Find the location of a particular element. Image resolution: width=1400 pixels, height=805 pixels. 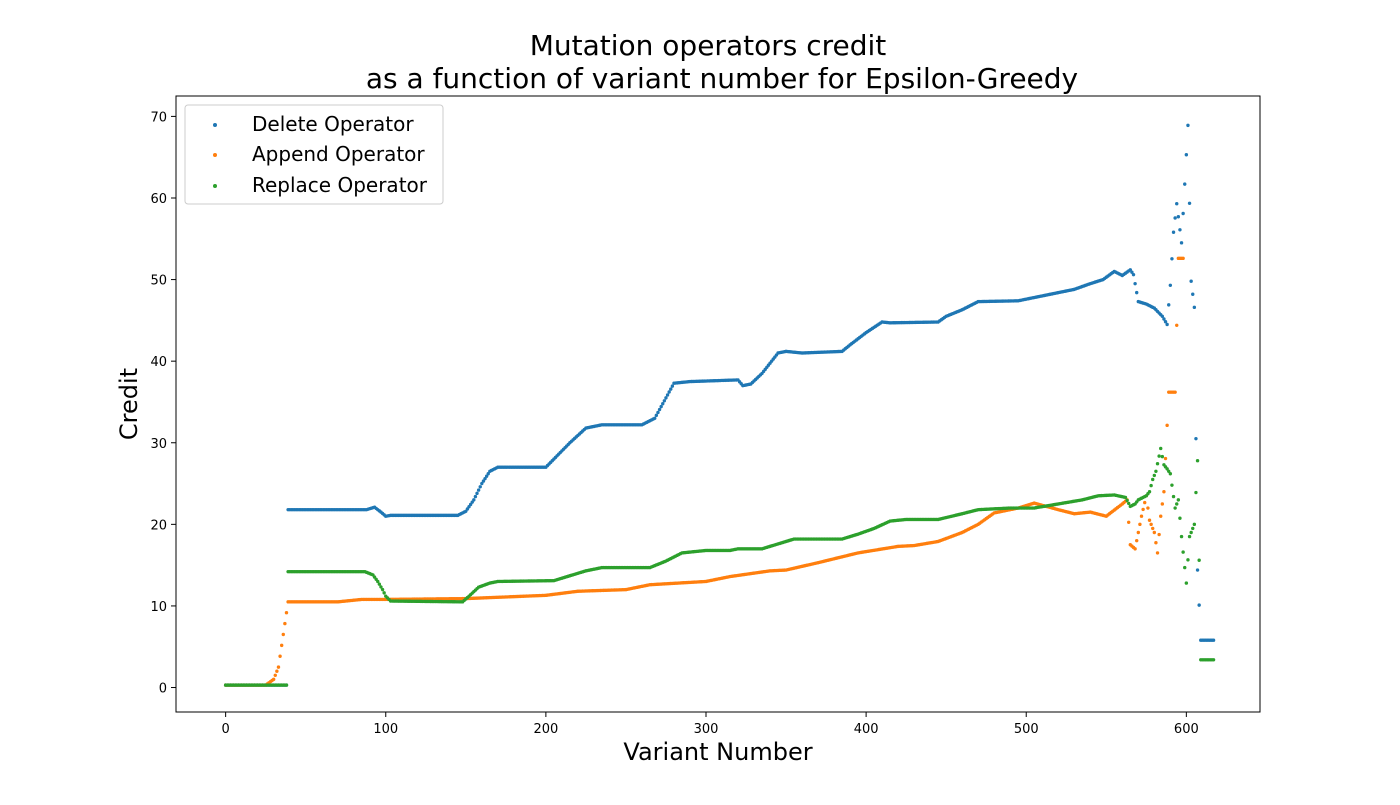

x-tick-label: 100 is located at coordinates (385, 729).